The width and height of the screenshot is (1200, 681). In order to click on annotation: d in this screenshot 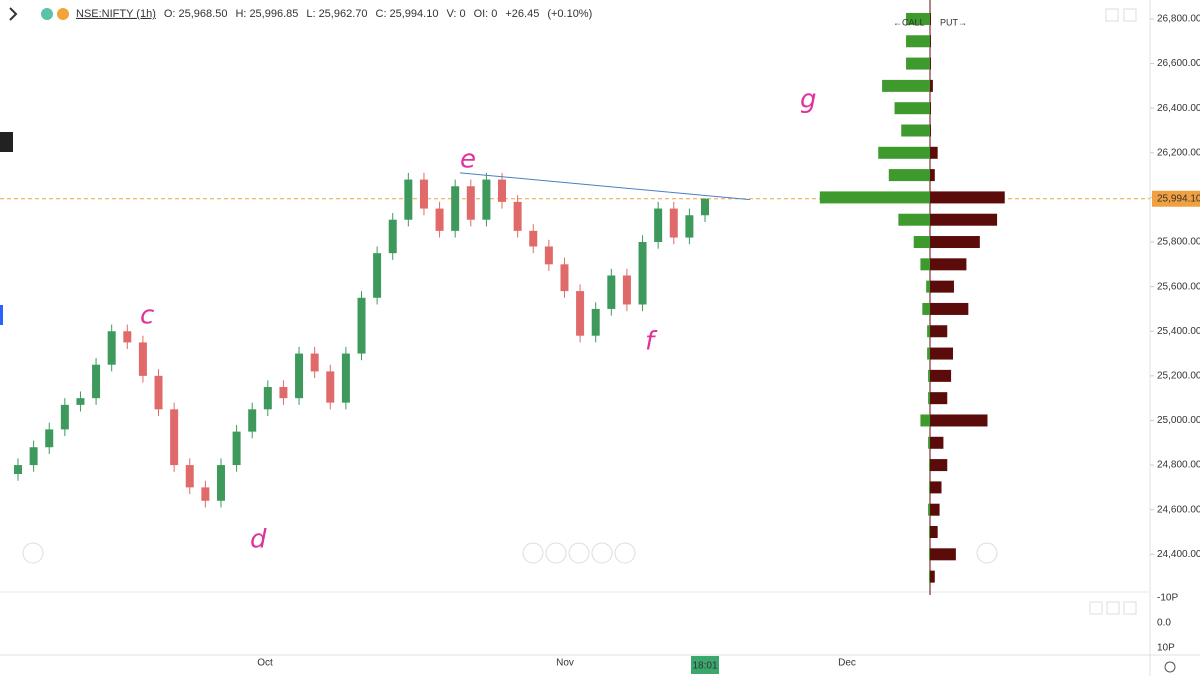, I will do `click(258, 540)`.